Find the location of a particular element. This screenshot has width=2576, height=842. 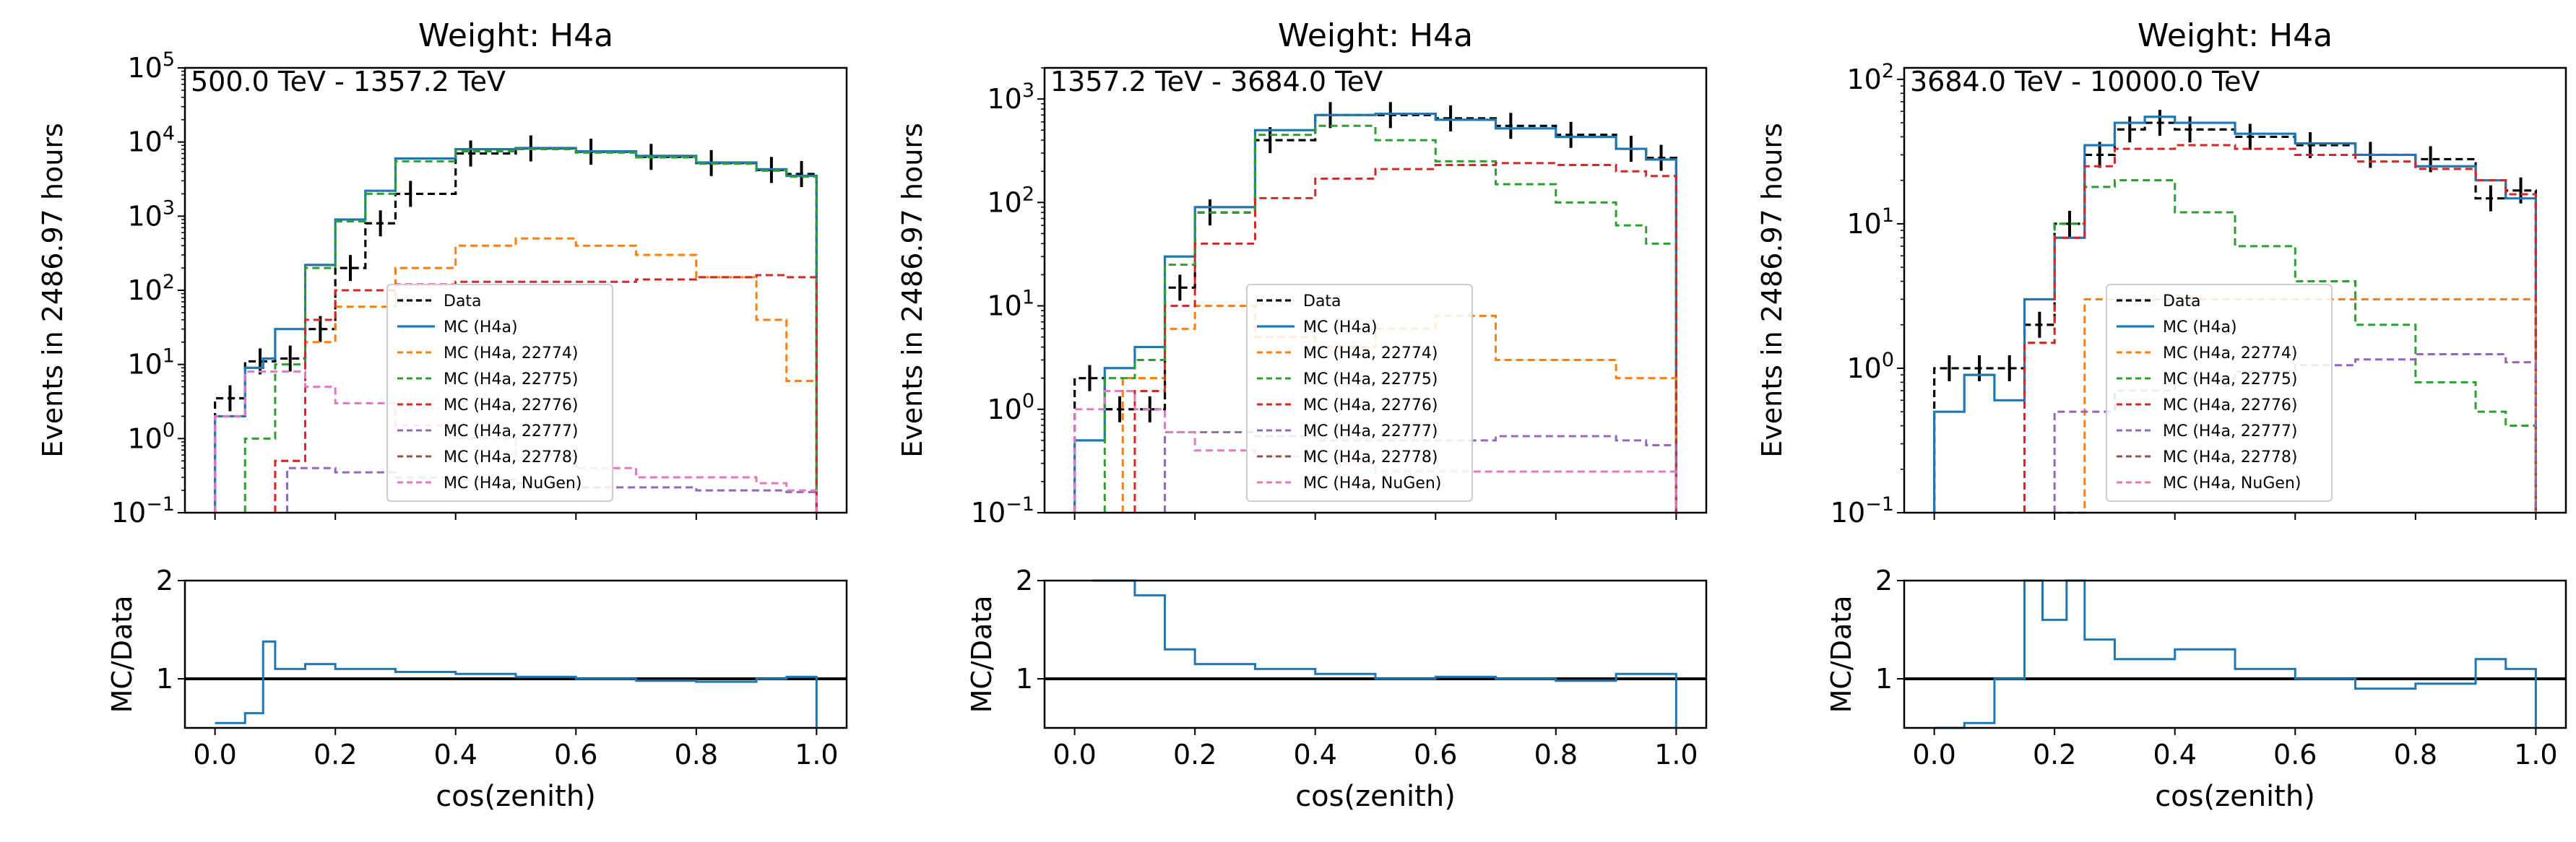

ratio-panel-2: 1 2 0.0 0.2 0.4 0.6 0.8 1.0 cos(zenith) MC/Data is located at coordinates (1337, 689).